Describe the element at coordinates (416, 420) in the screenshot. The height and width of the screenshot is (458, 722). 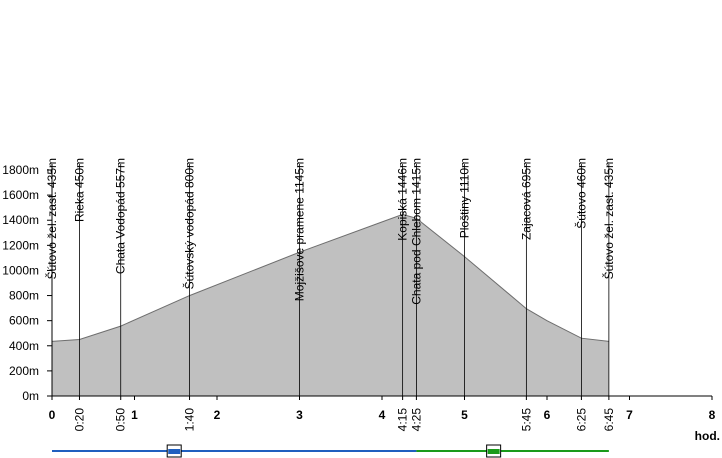
I see `waypoint-time-label: 4:25` at that location.